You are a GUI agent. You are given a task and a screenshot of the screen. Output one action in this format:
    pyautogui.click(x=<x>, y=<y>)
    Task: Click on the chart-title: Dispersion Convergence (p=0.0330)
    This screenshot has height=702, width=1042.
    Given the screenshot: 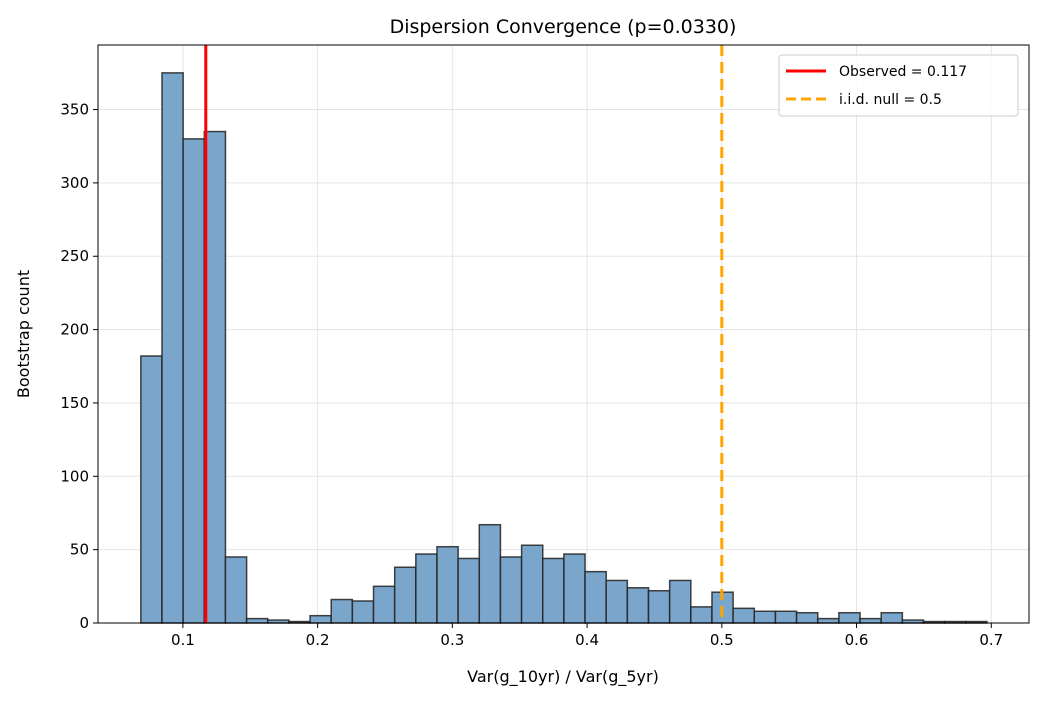 What is the action you would take?
    pyautogui.click(x=563, y=27)
    